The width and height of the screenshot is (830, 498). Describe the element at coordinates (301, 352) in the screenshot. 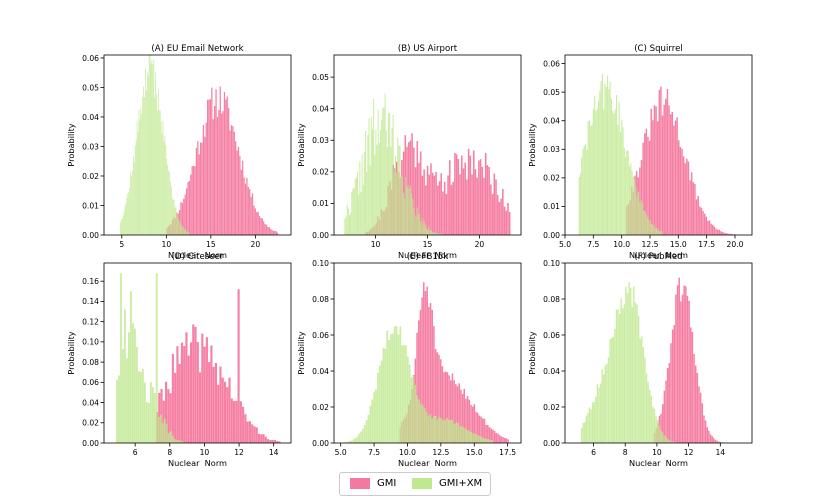

I see `y-axis-label: Probability` at that location.